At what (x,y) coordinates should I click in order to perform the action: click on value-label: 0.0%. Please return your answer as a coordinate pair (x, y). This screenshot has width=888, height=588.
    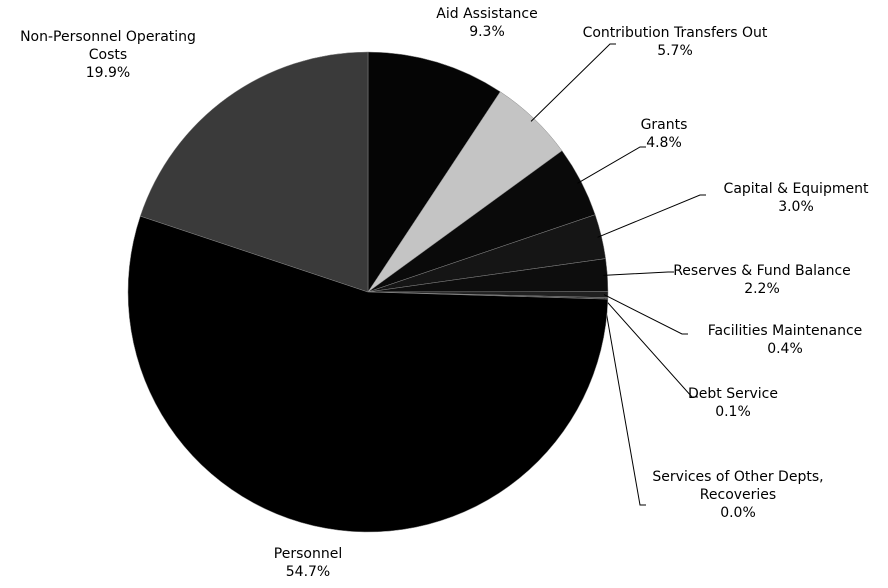
    Looking at the image, I should click on (738, 513).